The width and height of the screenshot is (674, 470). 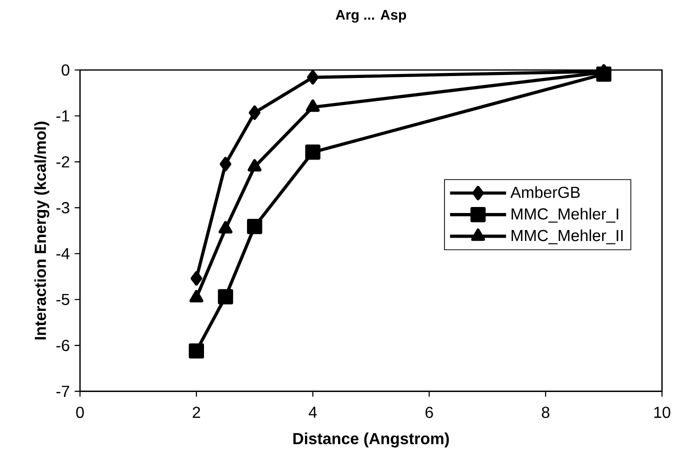 I want to click on y-tick-label: -6, so click(x=63, y=346).